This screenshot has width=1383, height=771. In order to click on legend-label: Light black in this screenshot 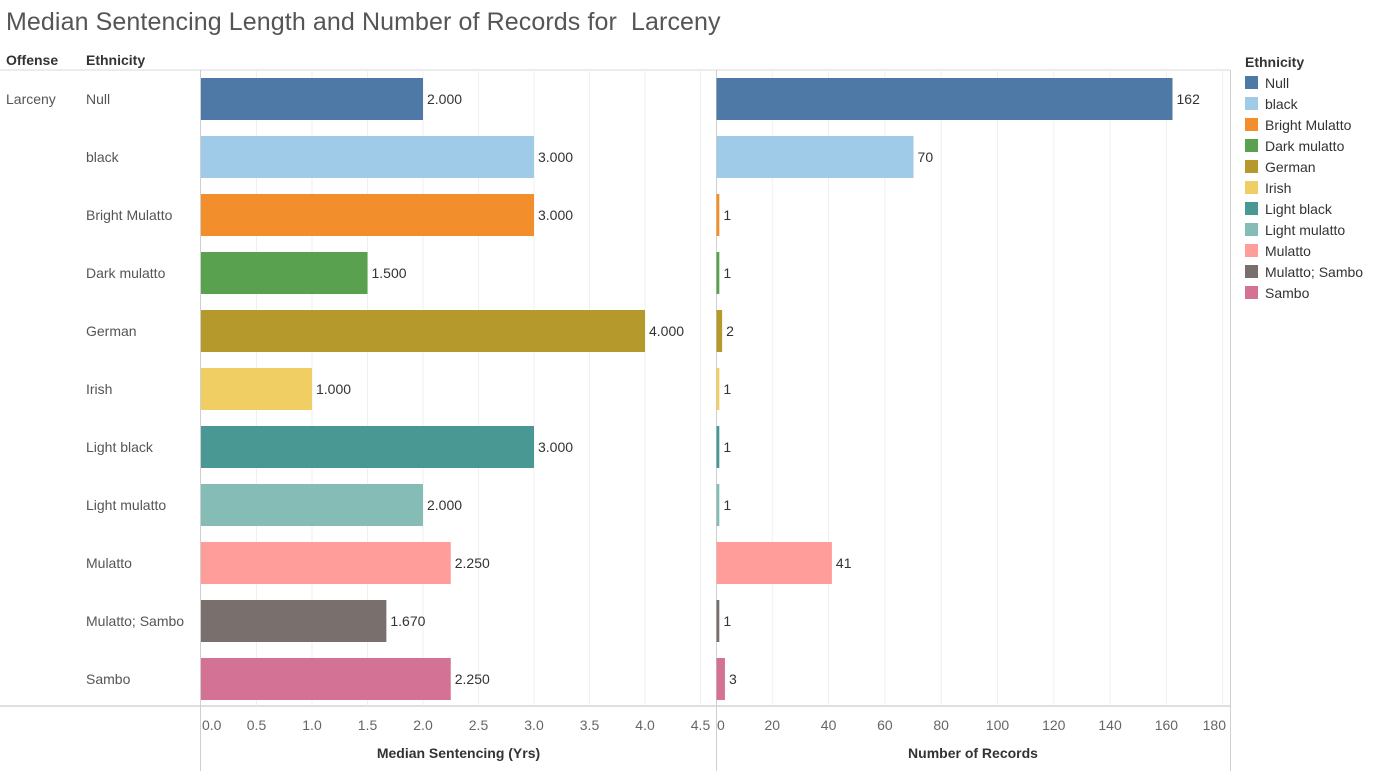, I will do `click(1298, 208)`.